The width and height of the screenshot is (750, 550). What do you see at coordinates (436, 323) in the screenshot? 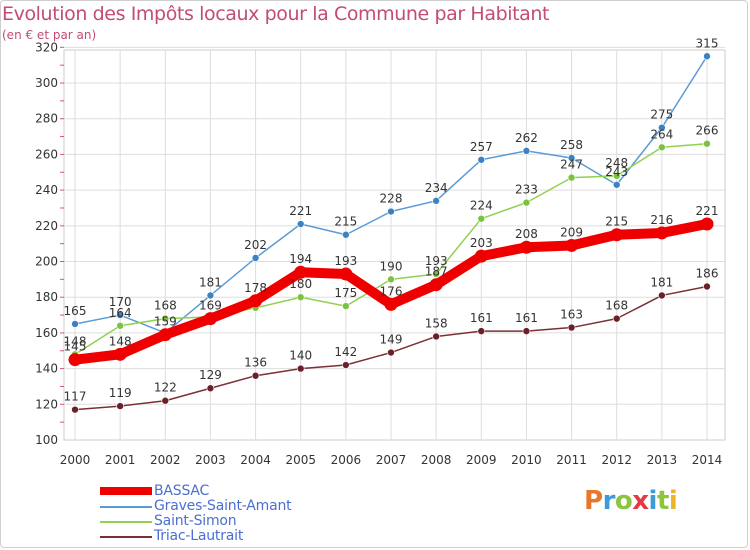
I see `data-label: 158` at bounding box center [436, 323].